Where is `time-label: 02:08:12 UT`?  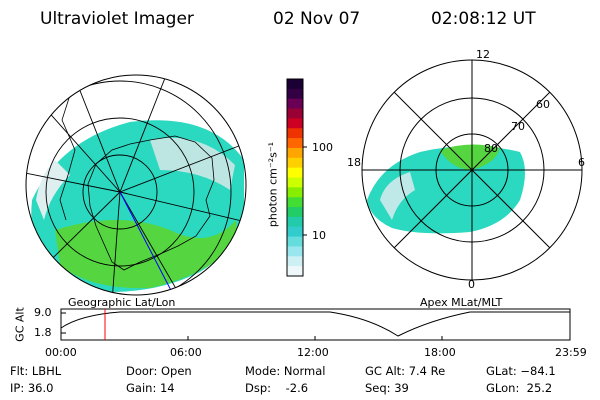 time-label: 02:08:12 UT is located at coordinates (483, 19).